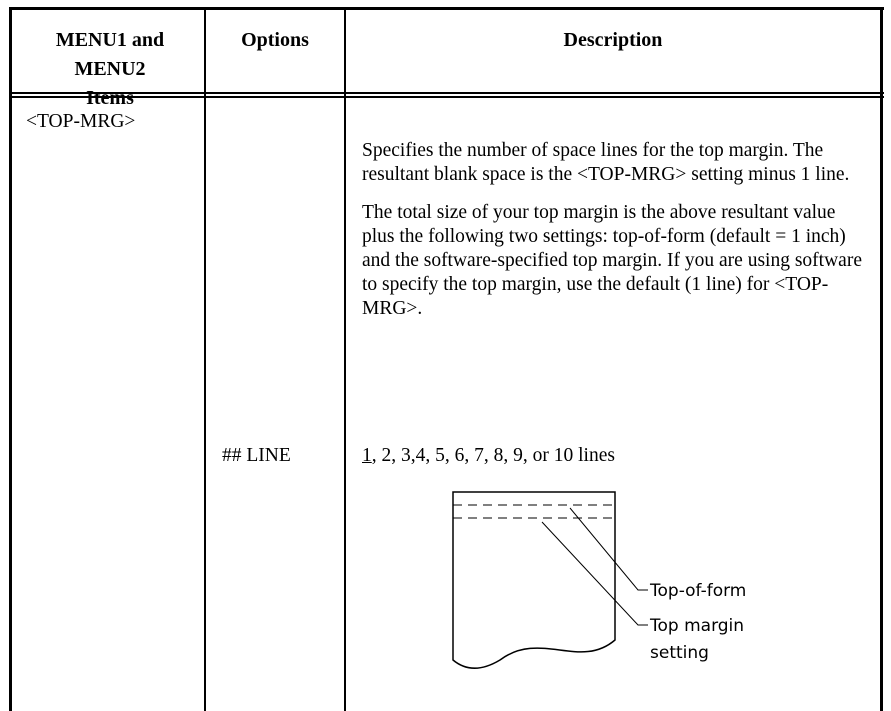  What do you see at coordinates (275, 40) in the screenshot?
I see `column-header: Options` at bounding box center [275, 40].